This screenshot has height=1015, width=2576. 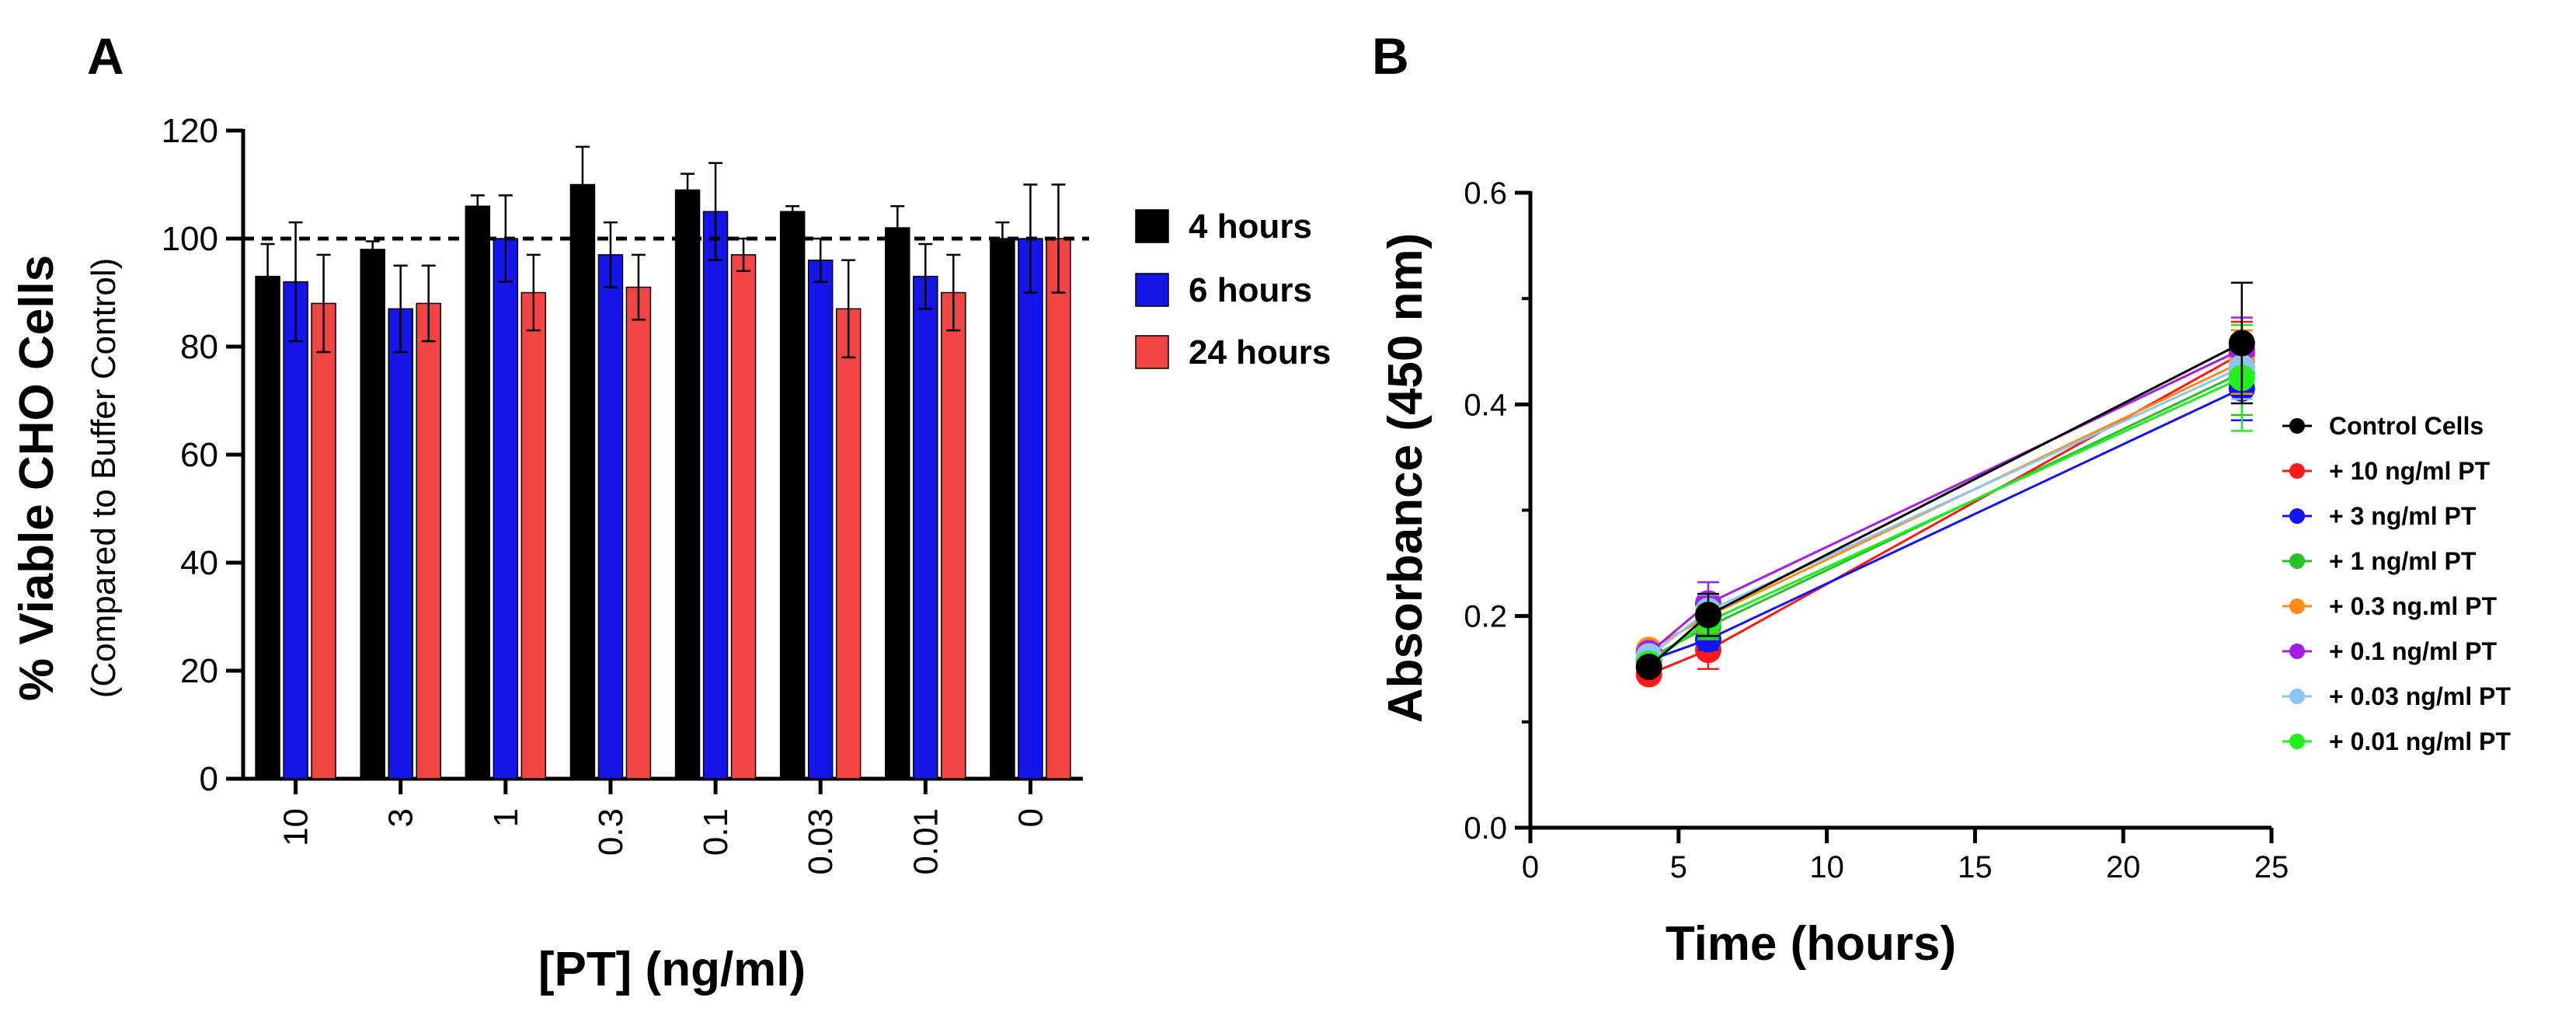 I want to click on panel-b-legend-label: Control Cells, so click(x=2406, y=426).